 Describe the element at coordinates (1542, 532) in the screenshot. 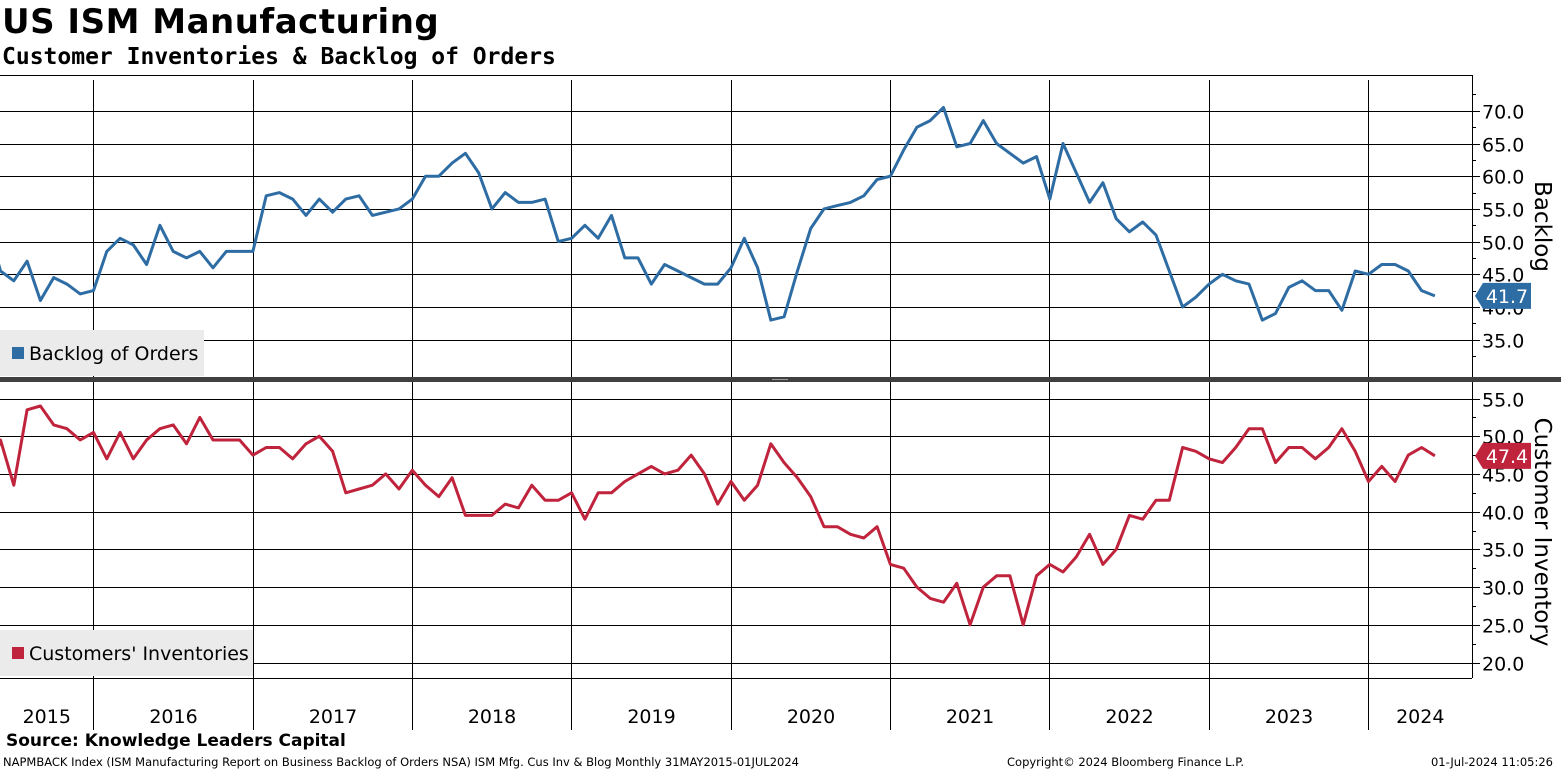

I see `y-axis-title: Customer Inventory` at that location.